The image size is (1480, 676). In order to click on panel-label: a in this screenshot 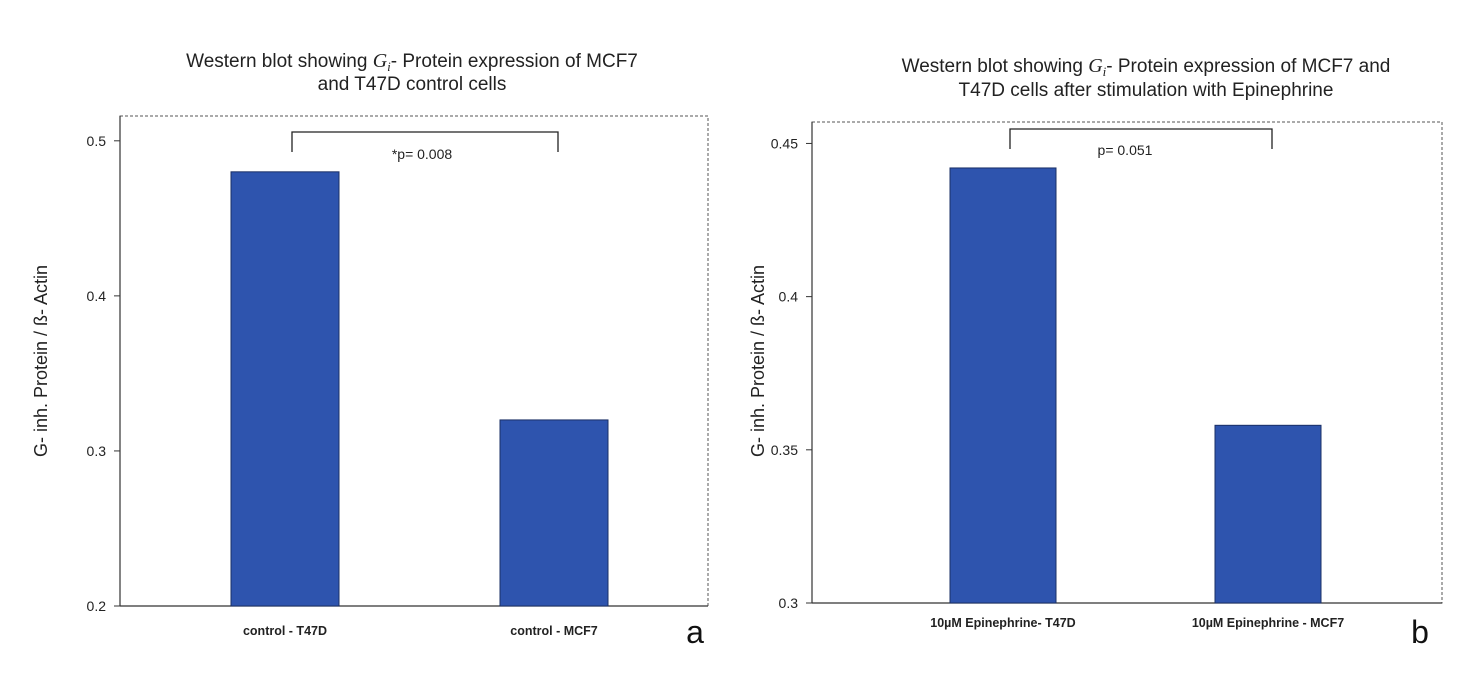, I will do `click(695, 632)`.